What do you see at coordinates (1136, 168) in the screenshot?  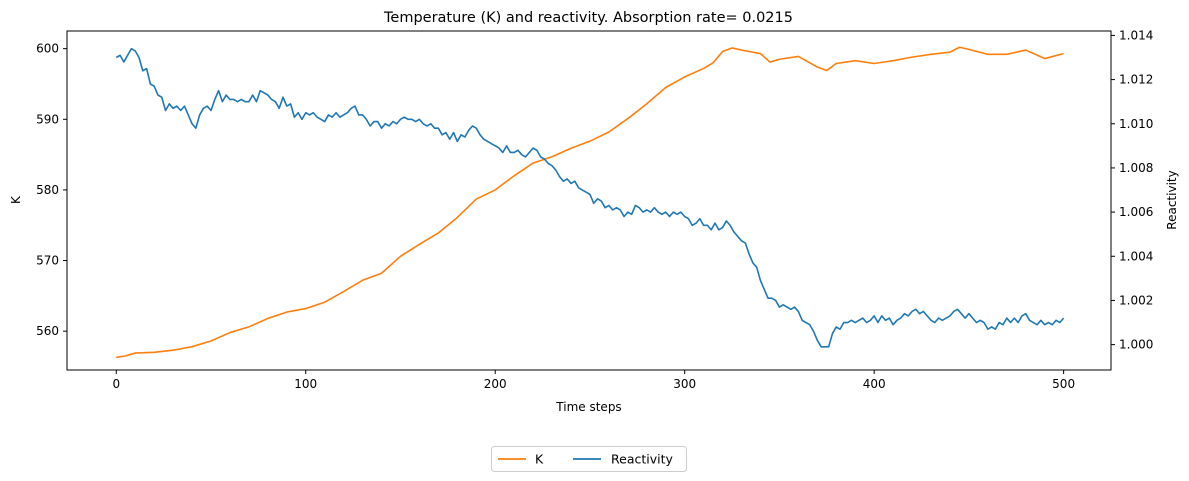 I see `y-right-tick-label: 1.008` at bounding box center [1136, 168].